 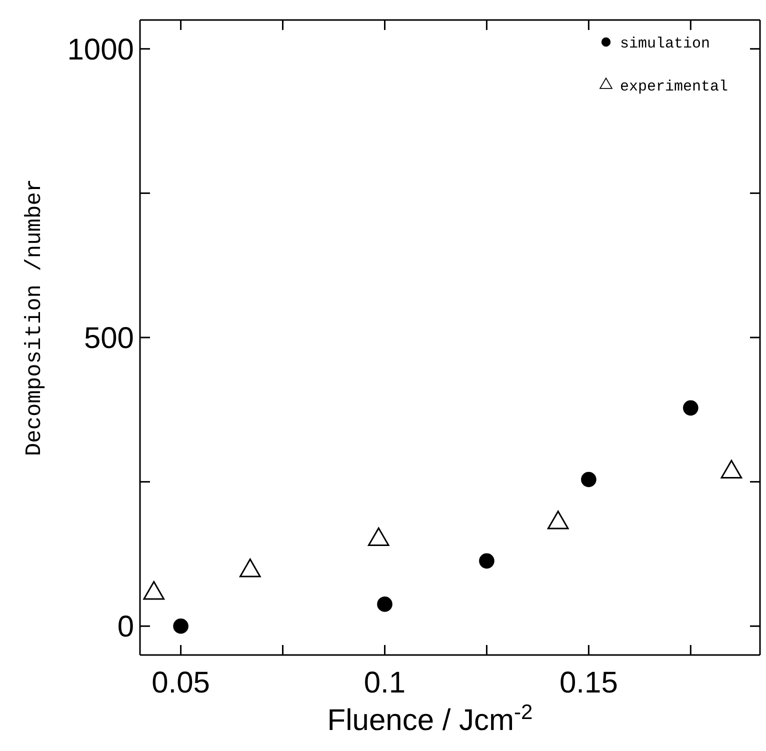 I want to click on y-axis-title: Decomposition /number, so click(x=34, y=317).